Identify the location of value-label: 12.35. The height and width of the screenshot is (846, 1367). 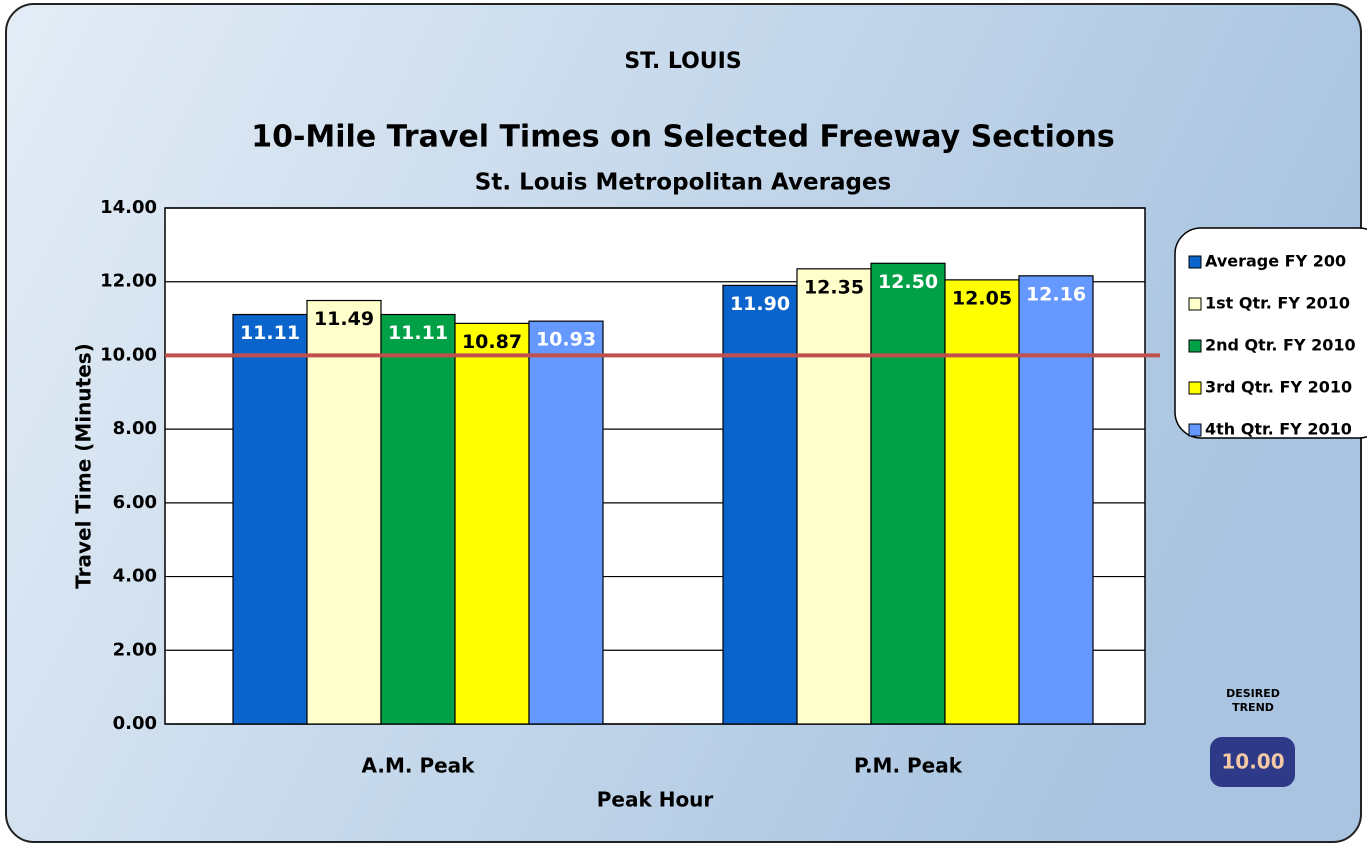
(834, 287).